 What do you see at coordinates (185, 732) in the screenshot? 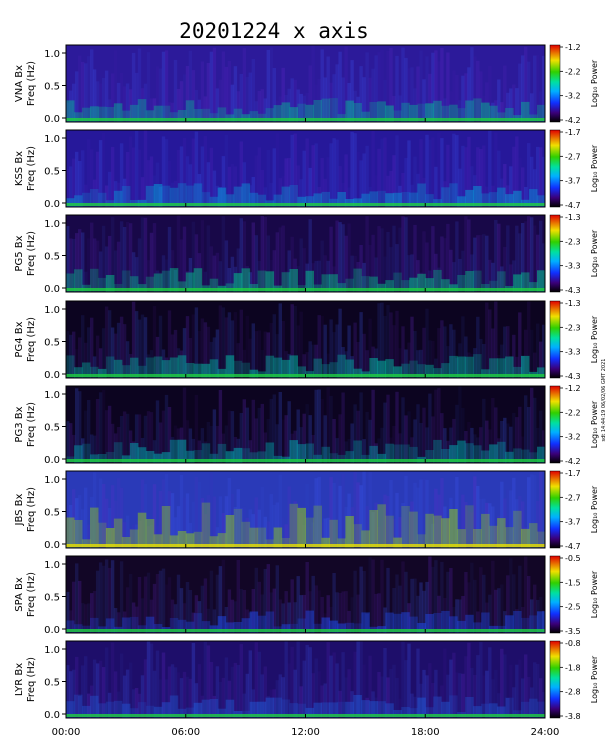
I see `x-tick-label: 06:00` at bounding box center [185, 732].